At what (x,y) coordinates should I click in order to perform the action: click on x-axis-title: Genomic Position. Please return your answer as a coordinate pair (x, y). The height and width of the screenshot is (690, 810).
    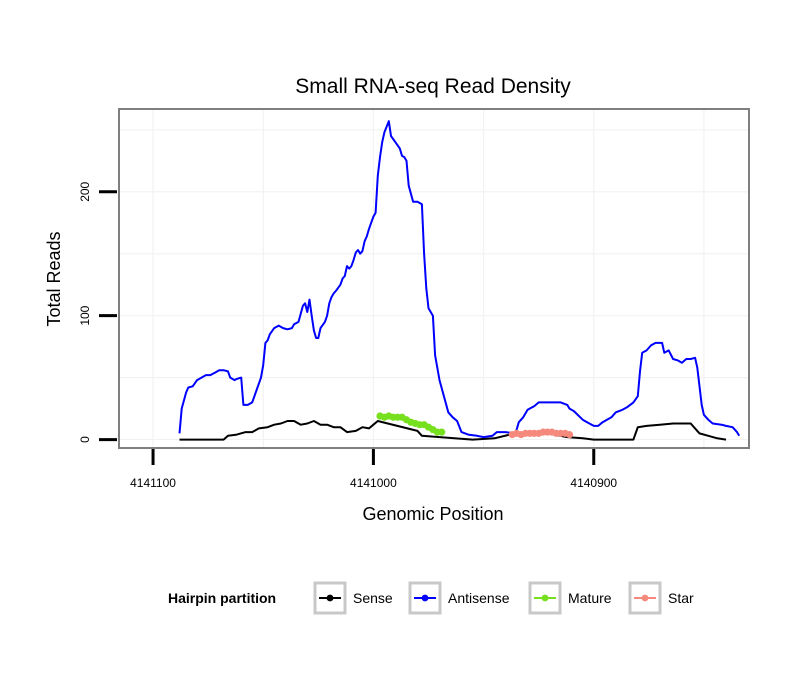
    Looking at the image, I should click on (432, 514).